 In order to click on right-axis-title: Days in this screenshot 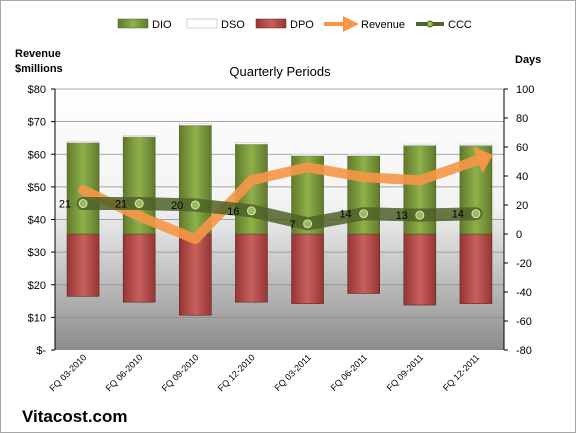, I will do `click(528, 60)`.